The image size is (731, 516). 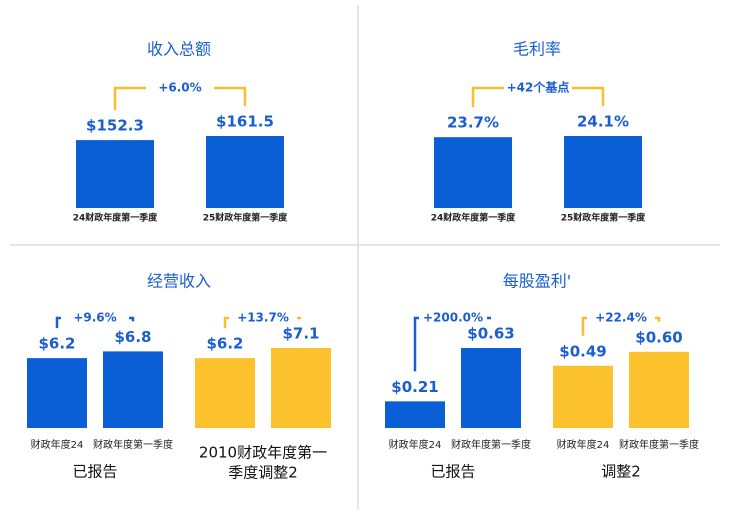 I want to click on value-label: $6.8, so click(x=132, y=337).